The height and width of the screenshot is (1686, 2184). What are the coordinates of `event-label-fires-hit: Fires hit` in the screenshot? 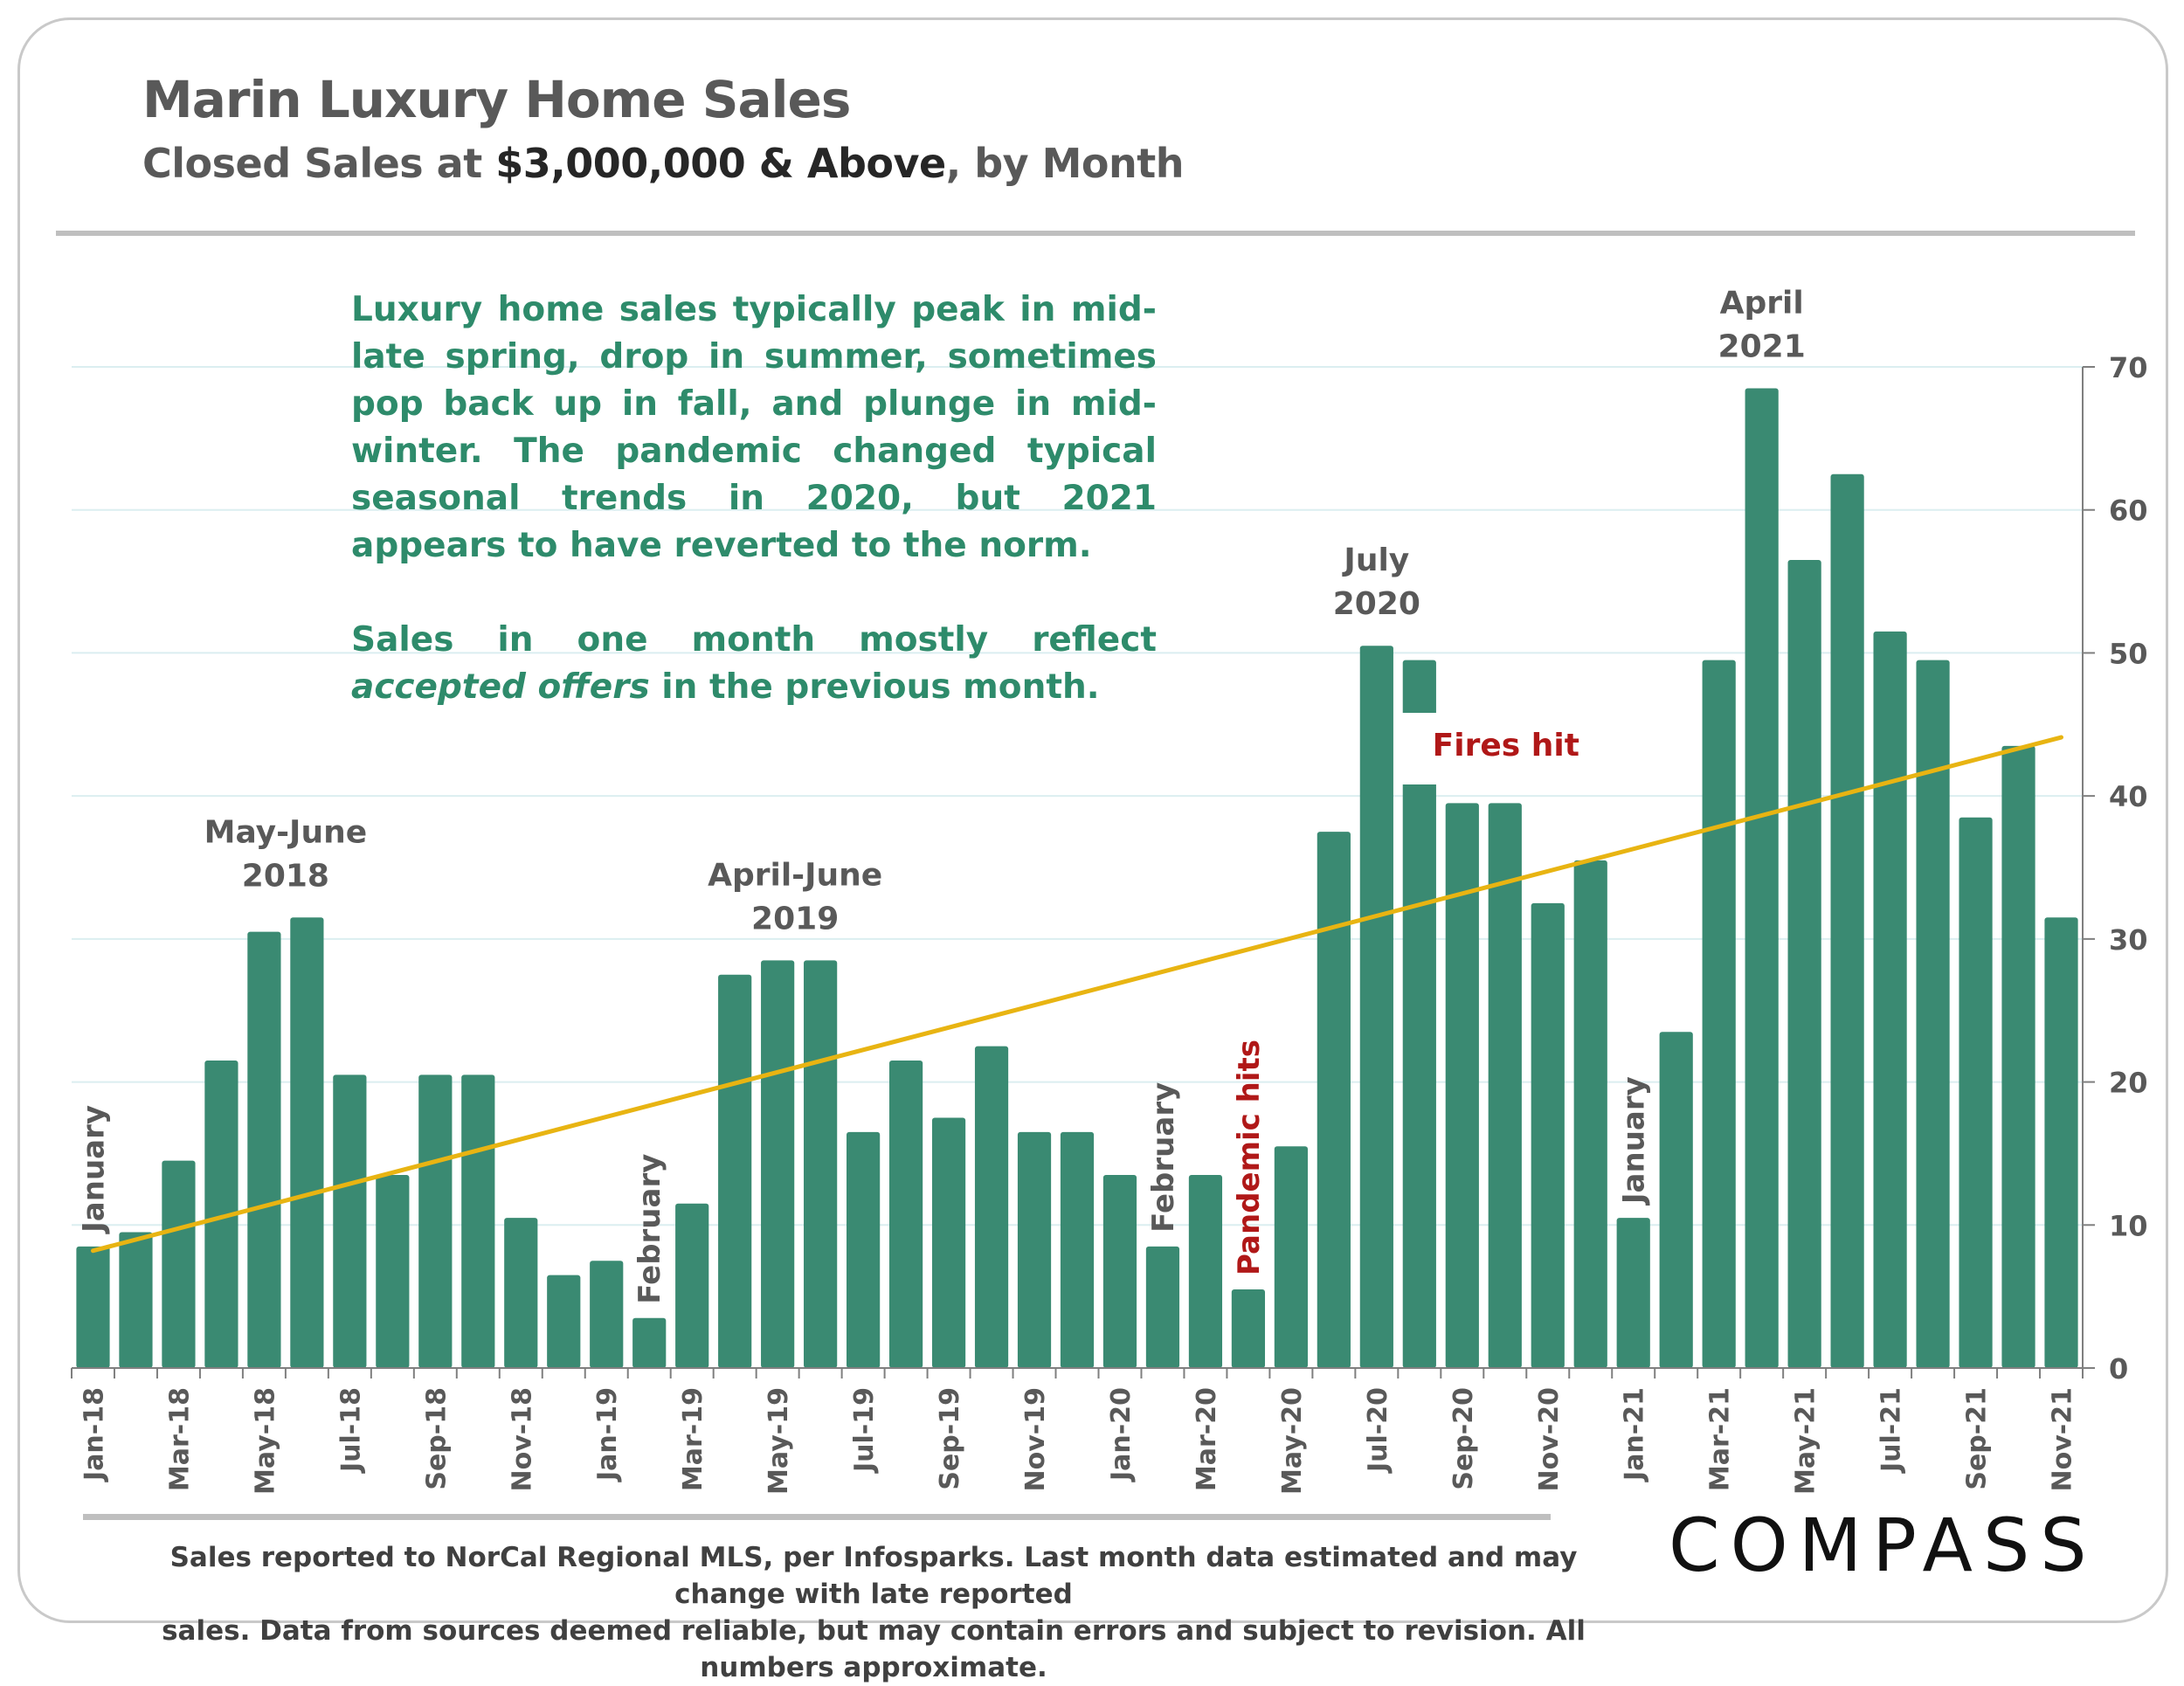 It's located at (1506, 746).